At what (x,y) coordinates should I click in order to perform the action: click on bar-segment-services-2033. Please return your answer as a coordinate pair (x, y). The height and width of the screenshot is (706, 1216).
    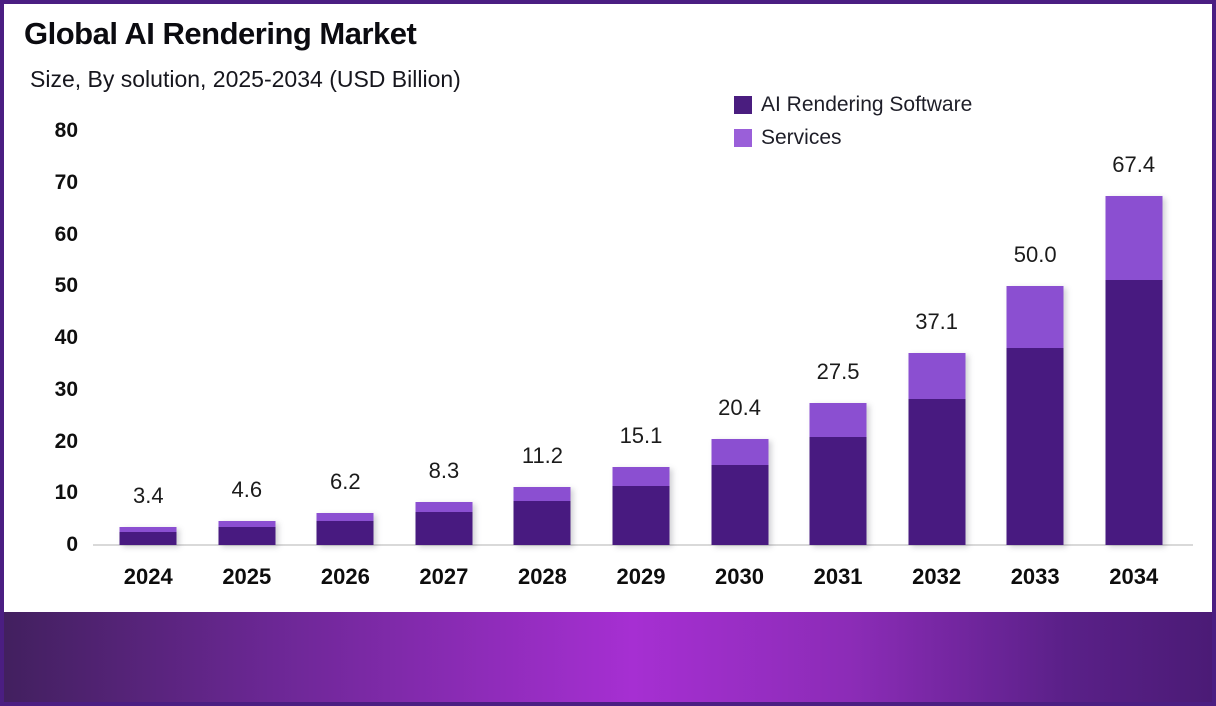
    Looking at the image, I should click on (1035, 317).